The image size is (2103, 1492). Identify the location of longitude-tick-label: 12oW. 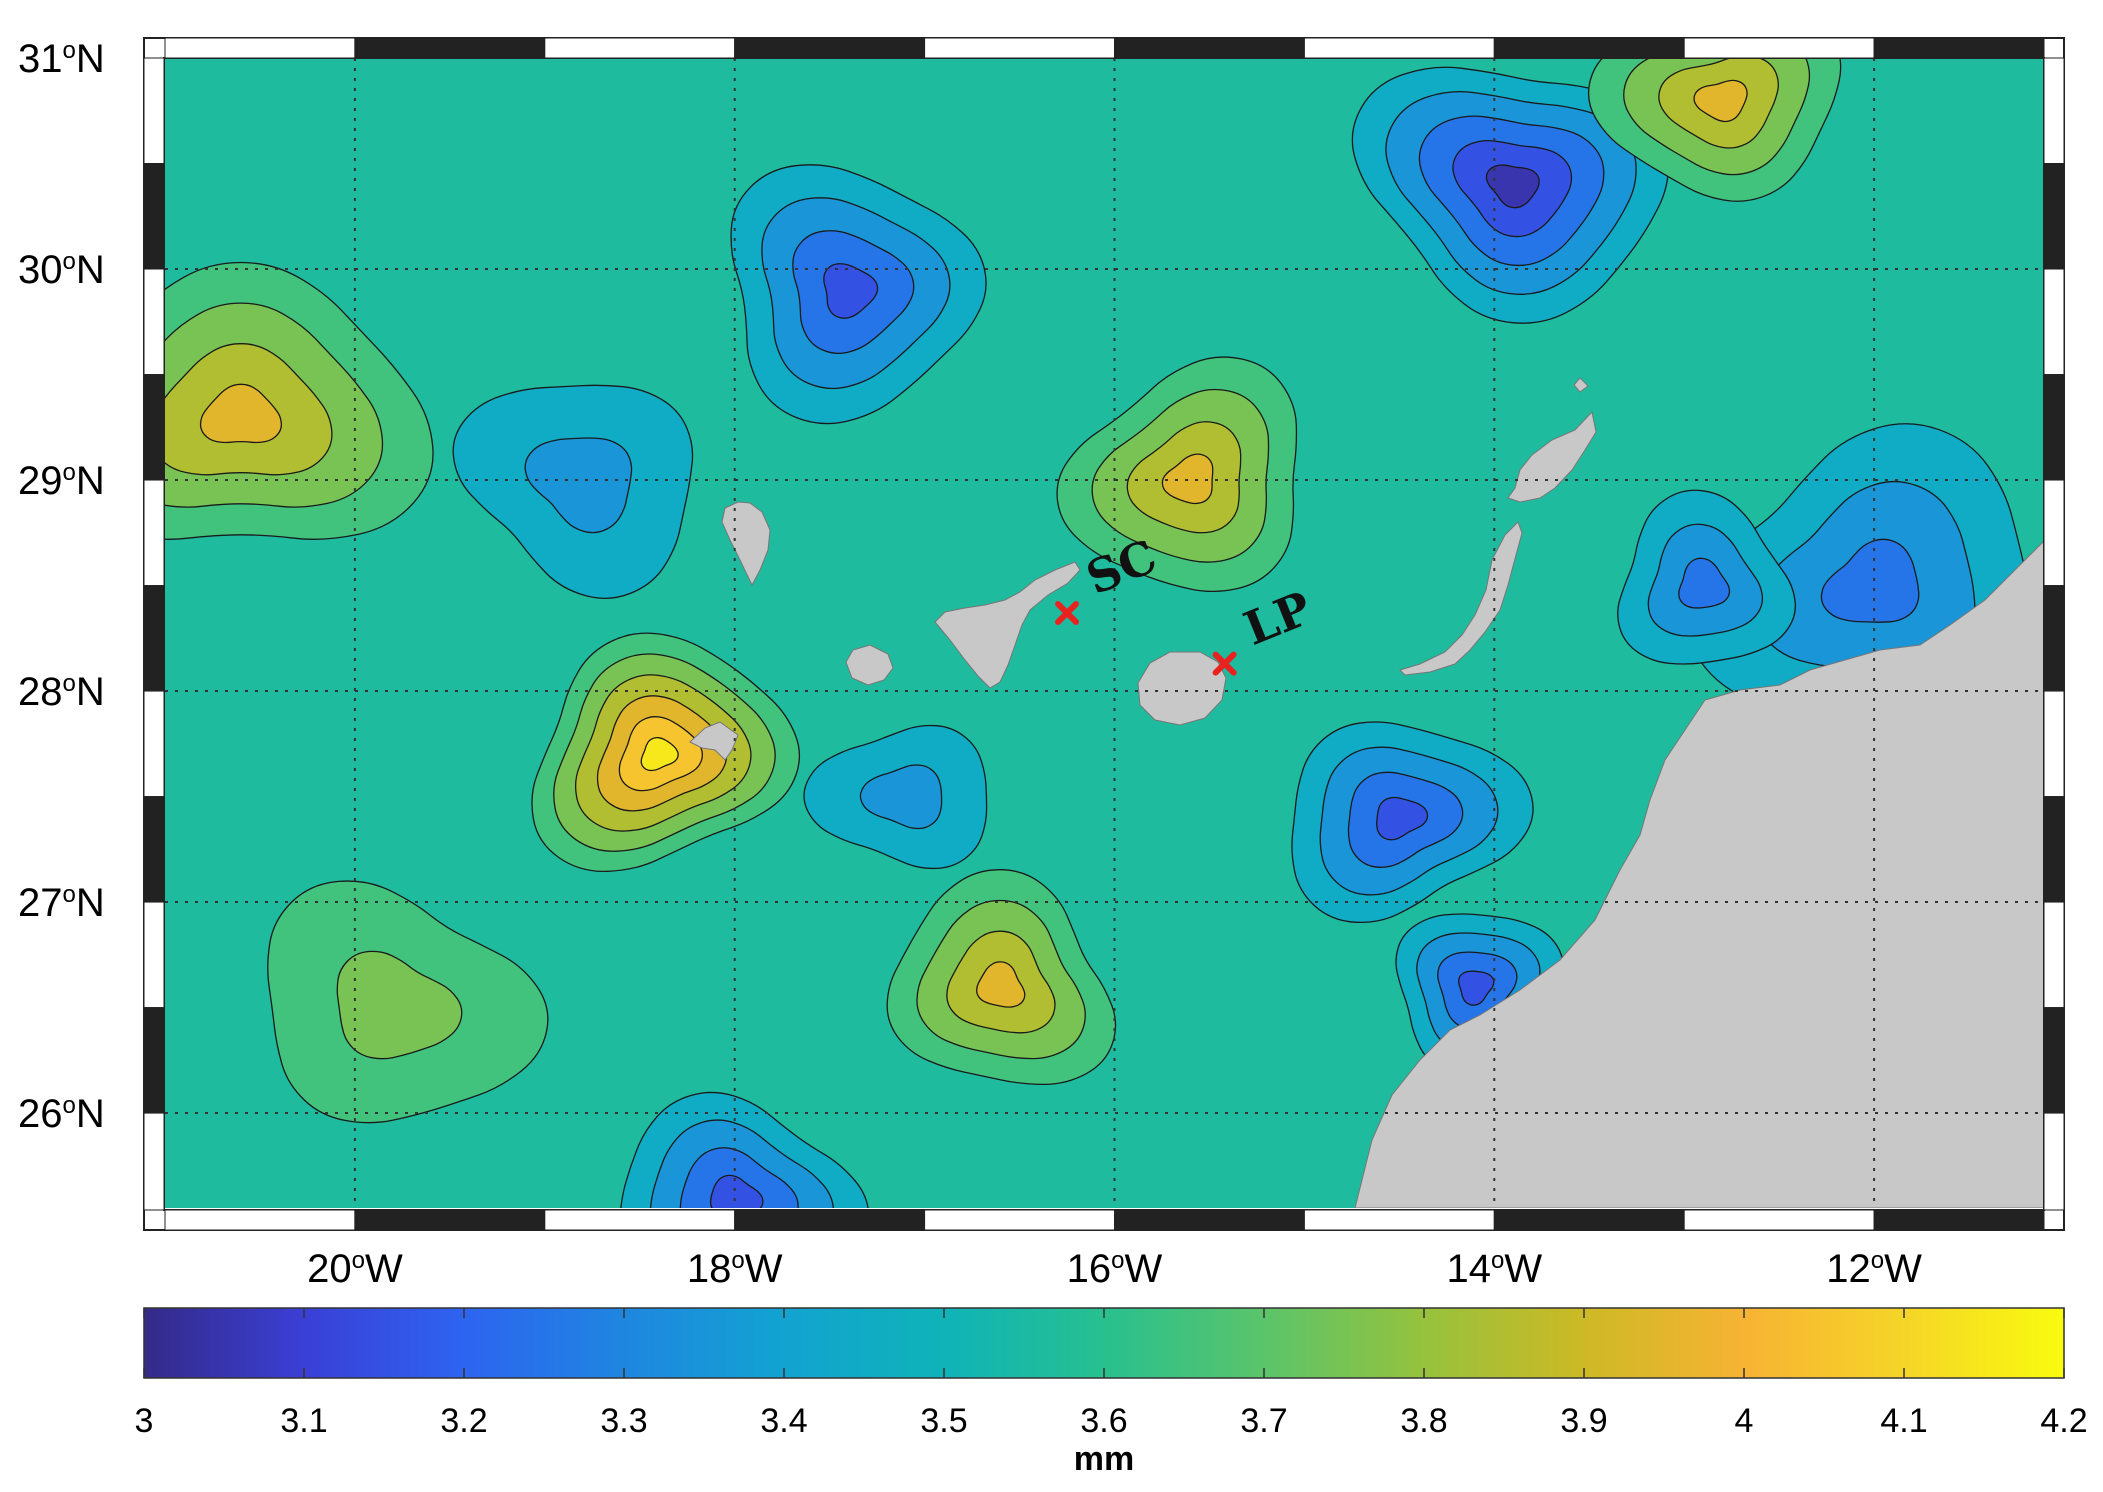
(1874, 1269).